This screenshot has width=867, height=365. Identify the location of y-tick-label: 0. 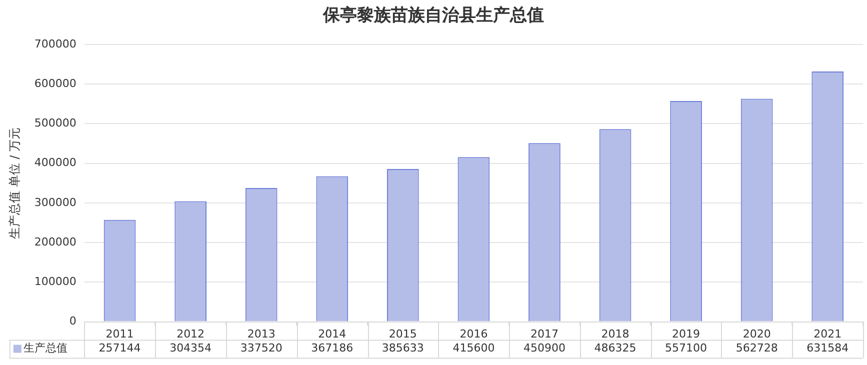
(72, 321).